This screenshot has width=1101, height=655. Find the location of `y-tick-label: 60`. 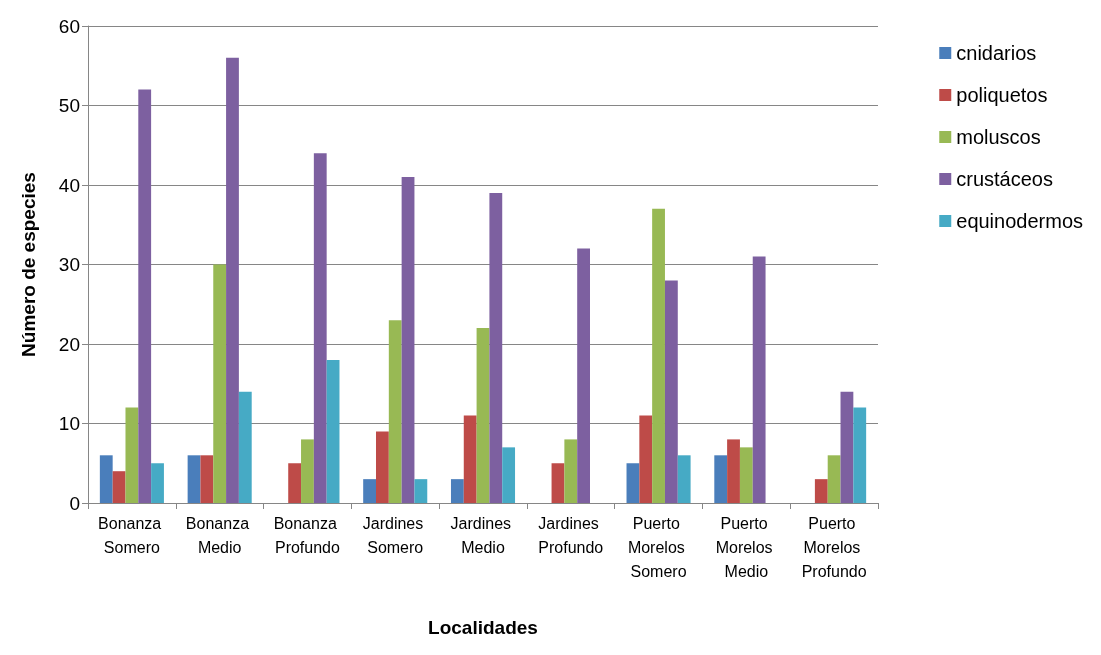

y-tick-label: 60 is located at coordinates (69, 26).